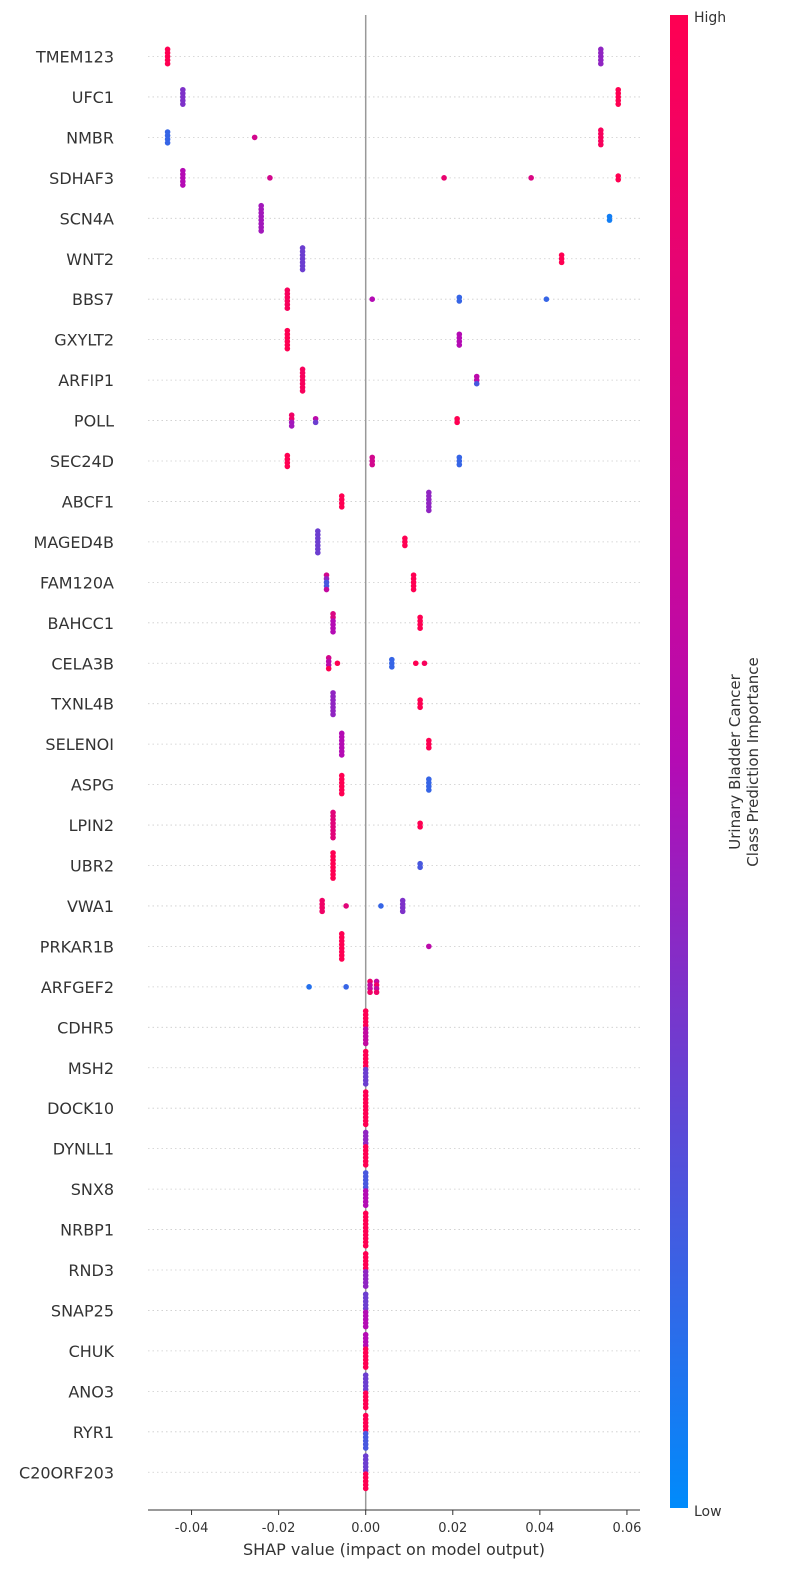 The width and height of the screenshot is (793, 1584). What do you see at coordinates (279, 1528) in the screenshot?
I see `x-tick-label: -0.02` at bounding box center [279, 1528].